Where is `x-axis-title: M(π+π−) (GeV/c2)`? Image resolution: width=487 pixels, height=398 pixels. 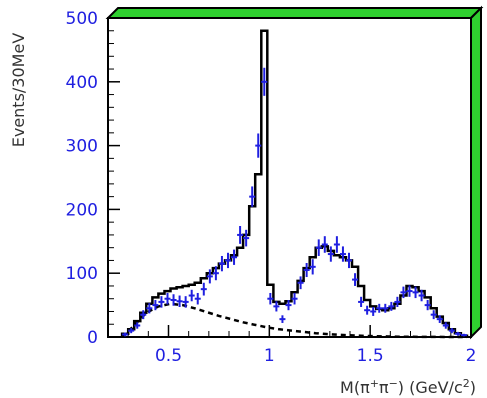
x-axis-title: M(π+π−) (GeV/c2) is located at coordinates (408, 387).